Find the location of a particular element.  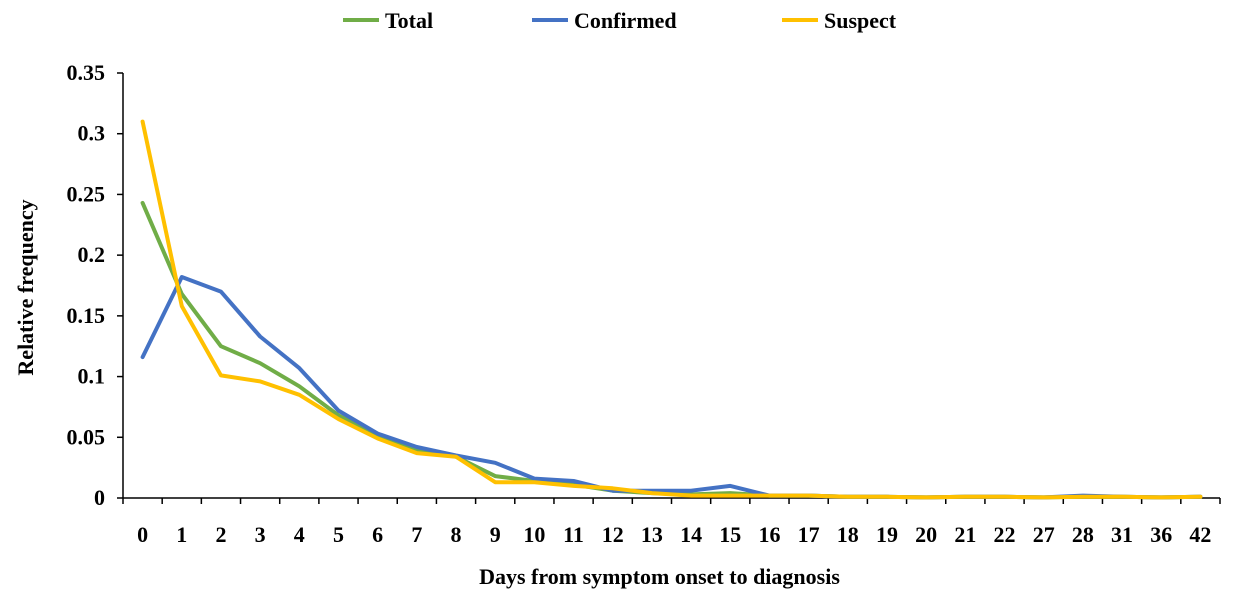

x-tick-label: 27 is located at coordinates (1044, 534).